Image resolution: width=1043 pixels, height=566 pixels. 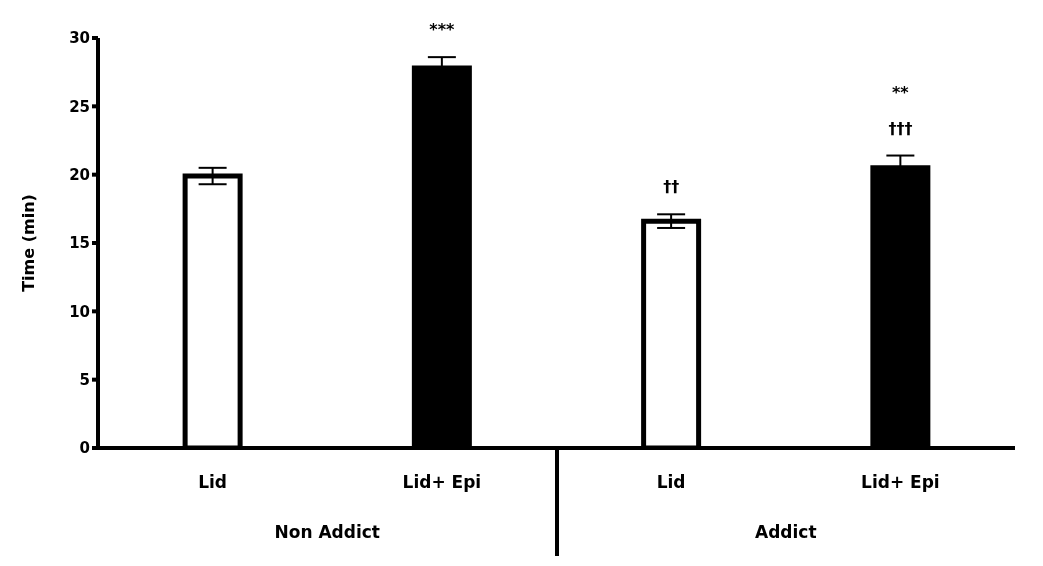 I want to click on text: Non Addict, so click(x=327, y=532).